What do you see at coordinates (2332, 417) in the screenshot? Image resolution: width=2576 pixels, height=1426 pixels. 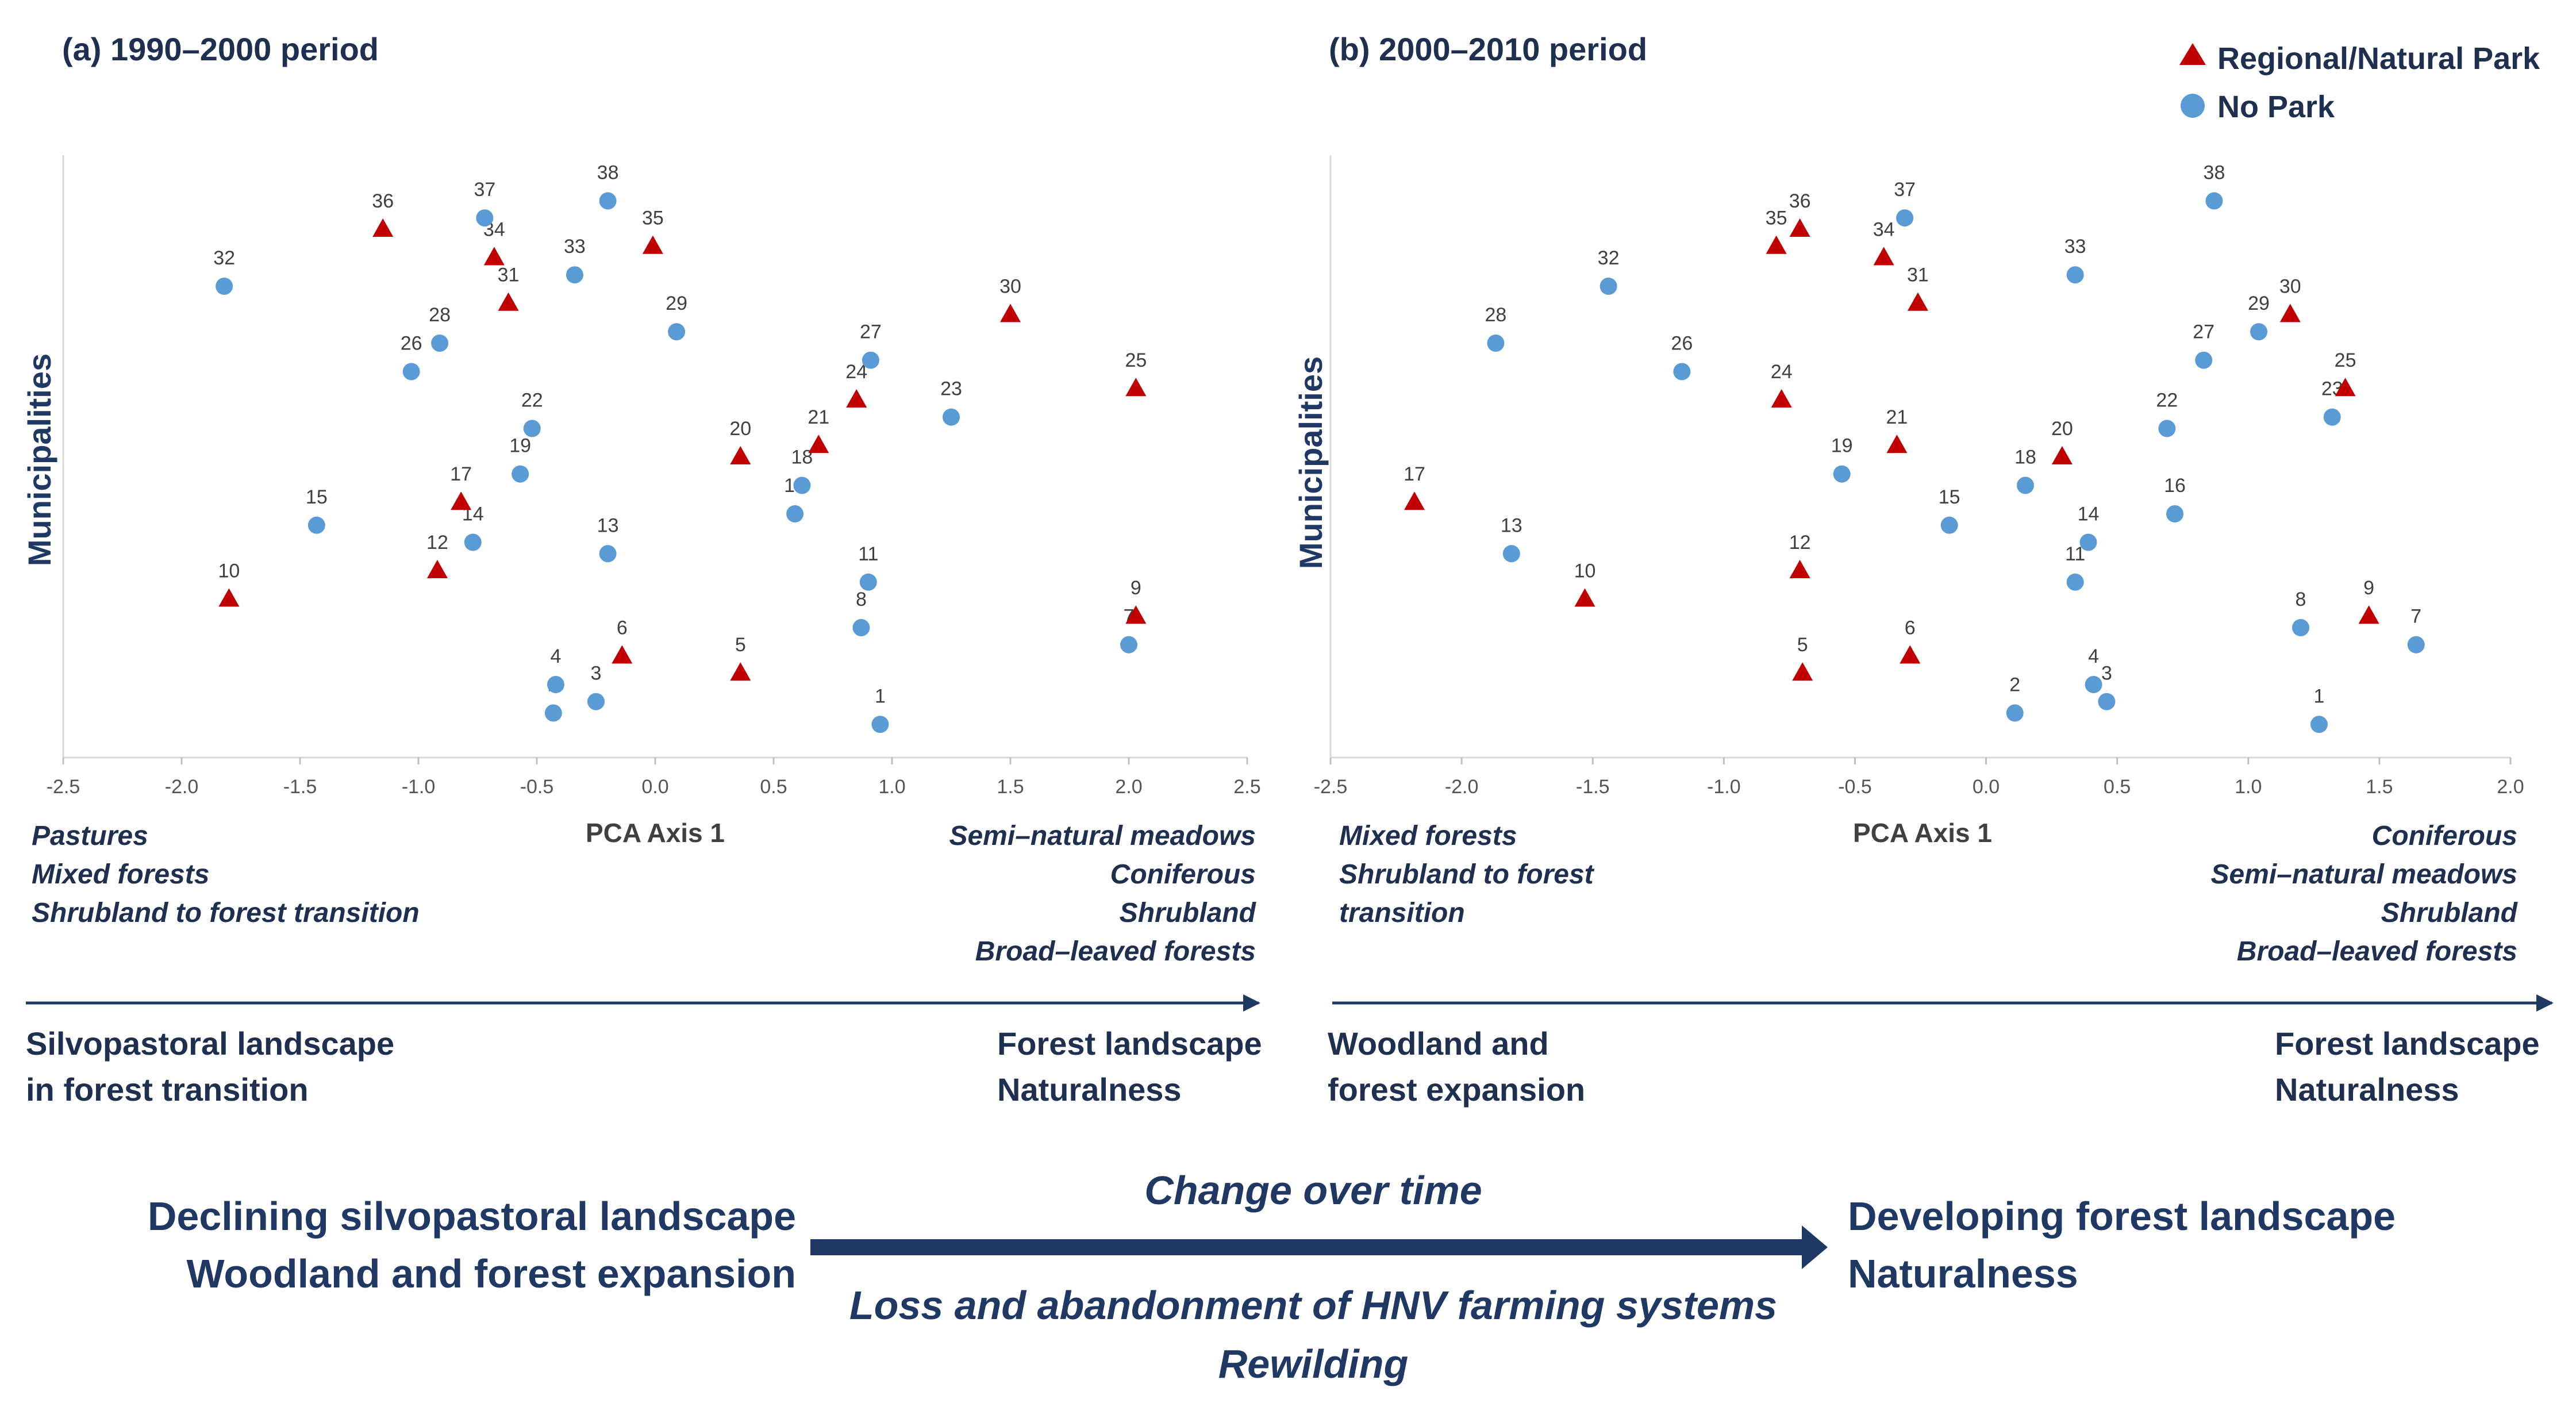 I see `panel-b-point-23-nopark-marker` at bounding box center [2332, 417].